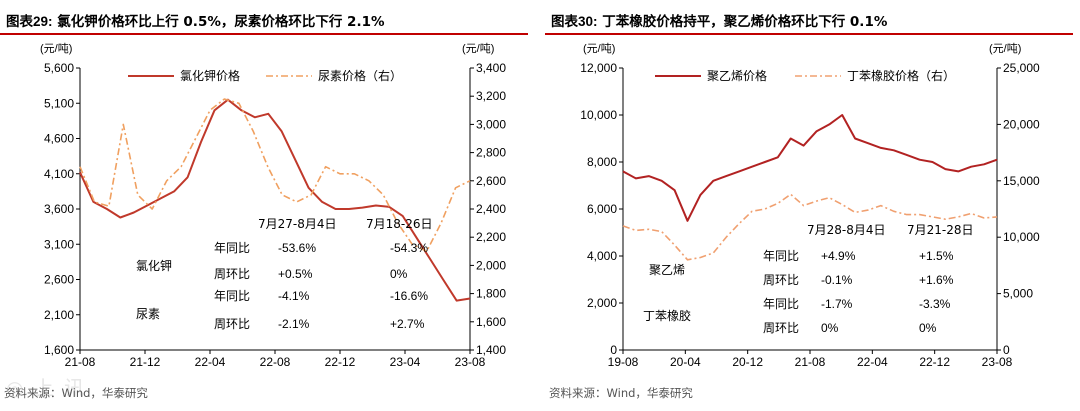  I want to click on left-tick-label: 3,100, so click(59, 244).